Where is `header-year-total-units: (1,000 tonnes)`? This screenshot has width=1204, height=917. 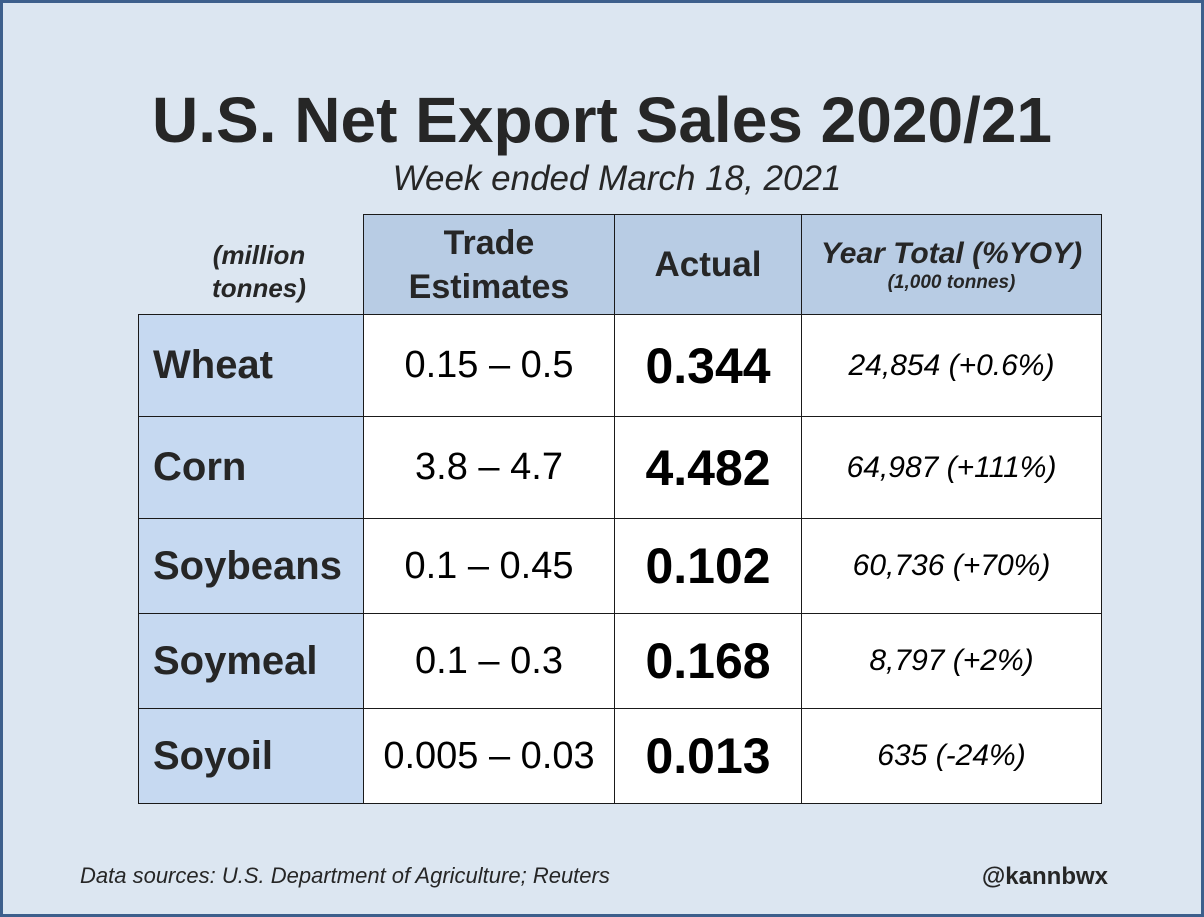
header-year-total-units: (1,000 tonnes) is located at coordinates (951, 282).